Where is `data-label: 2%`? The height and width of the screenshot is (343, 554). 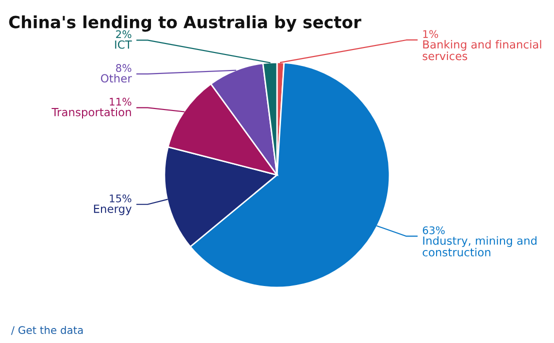 data-label: 2% is located at coordinates (124, 34).